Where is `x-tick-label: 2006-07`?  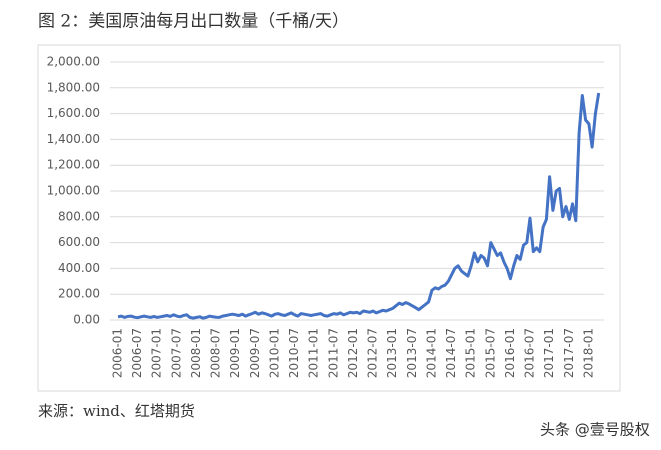 x-tick-label: 2006-07 is located at coordinates (137, 353).